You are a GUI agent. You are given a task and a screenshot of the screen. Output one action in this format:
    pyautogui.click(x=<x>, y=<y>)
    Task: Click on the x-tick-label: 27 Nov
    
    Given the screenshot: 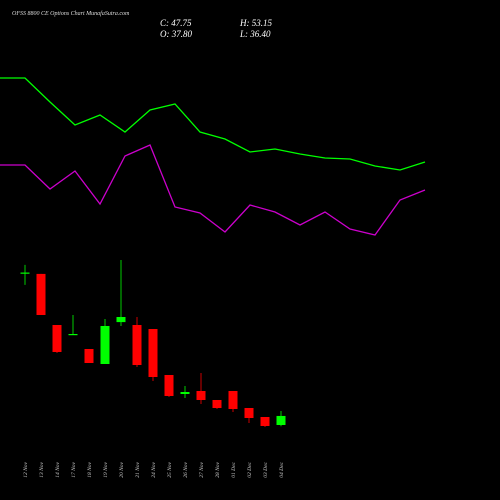 What is the action you would take?
    pyautogui.click(x=202, y=469)
    